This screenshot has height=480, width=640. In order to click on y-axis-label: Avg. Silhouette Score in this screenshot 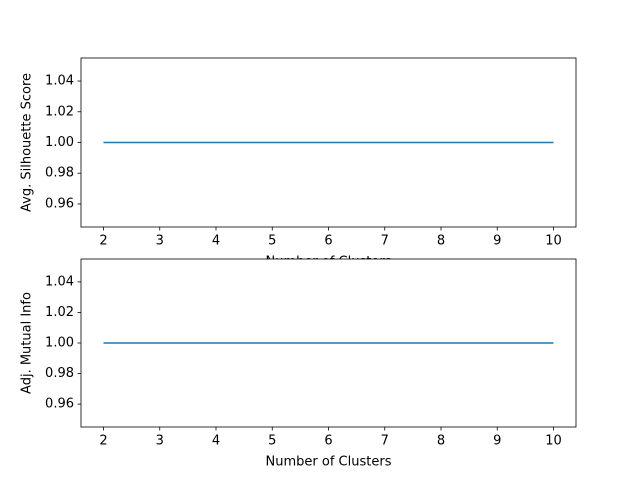, I will do `click(27, 142)`.